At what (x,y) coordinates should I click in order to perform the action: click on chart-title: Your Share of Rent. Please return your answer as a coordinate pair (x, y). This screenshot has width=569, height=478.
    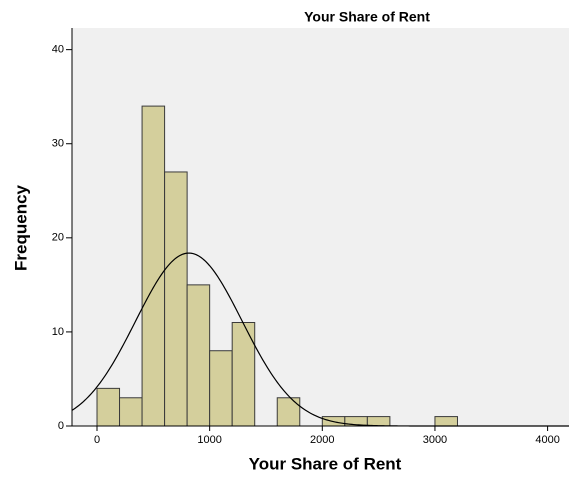
    Looking at the image, I should click on (367, 17).